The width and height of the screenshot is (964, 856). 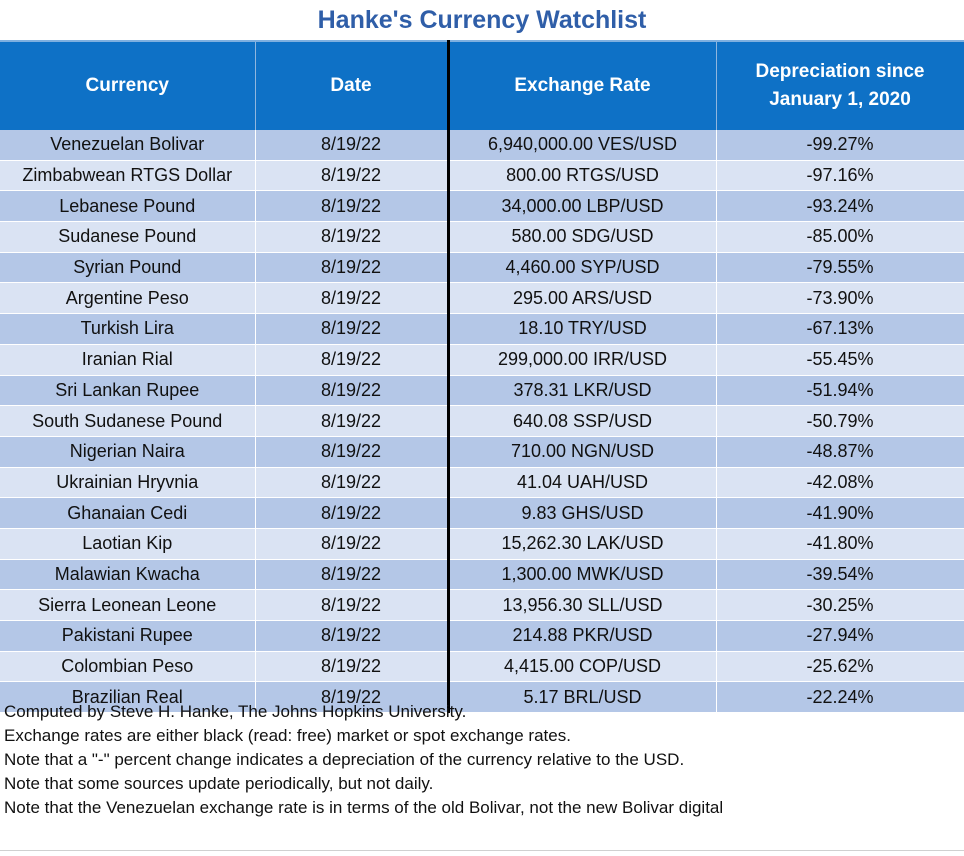 What do you see at coordinates (582, 483) in the screenshot?
I see `cell-exchange-rate: 41.04 UAH/USD` at bounding box center [582, 483].